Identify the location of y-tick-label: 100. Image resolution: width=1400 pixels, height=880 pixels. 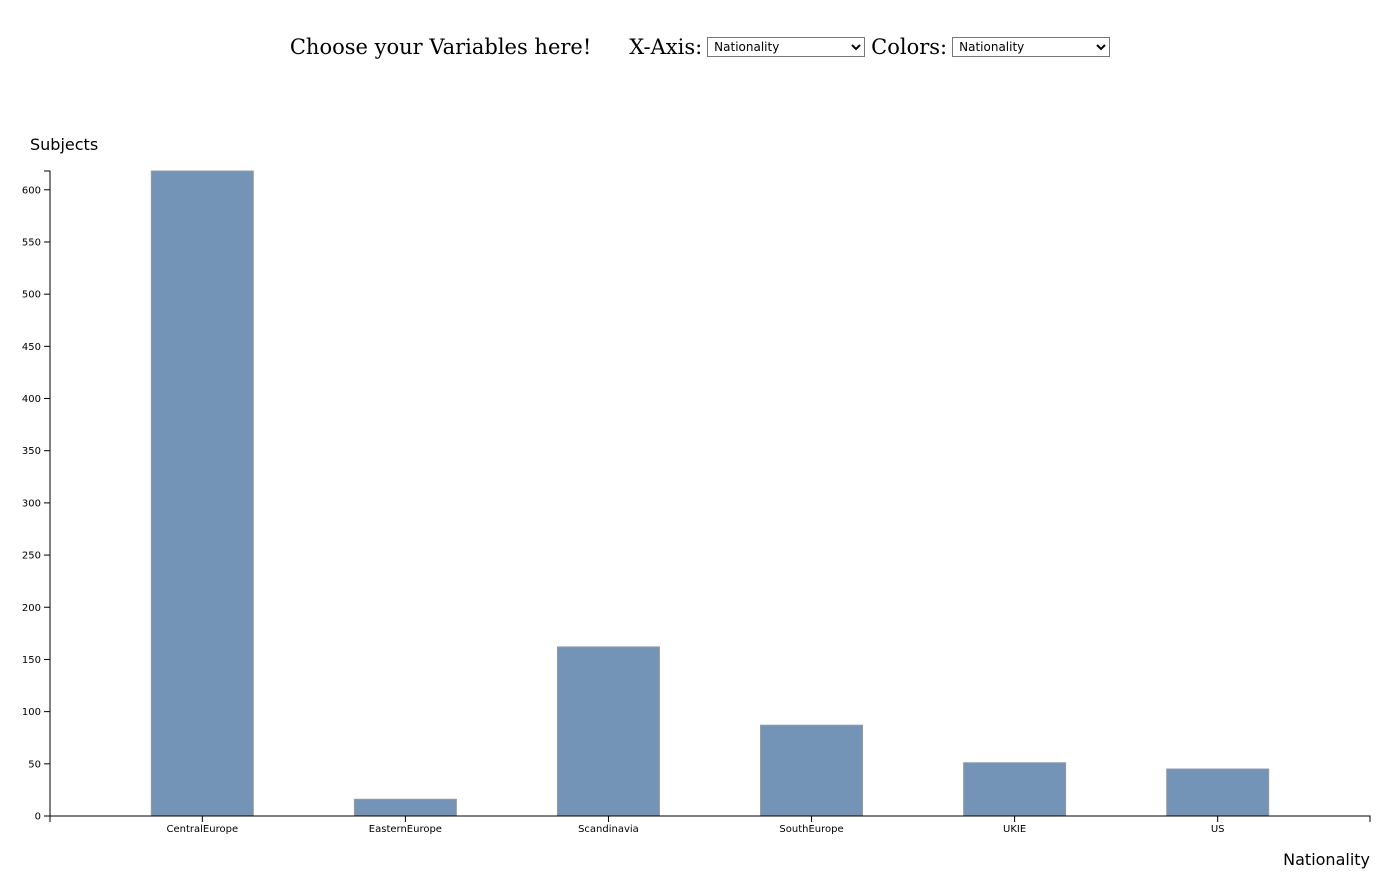
(31, 712).